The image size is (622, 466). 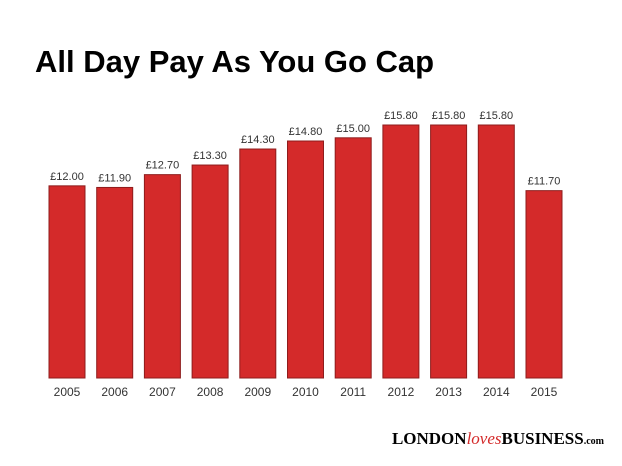 What do you see at coordinates (210, 392) in the screenshot?
I see `x-tick-label: 2008` at bounding box center [210, 392].